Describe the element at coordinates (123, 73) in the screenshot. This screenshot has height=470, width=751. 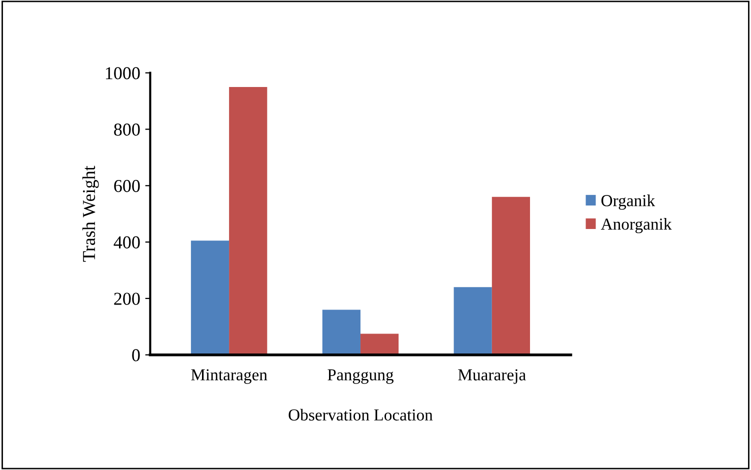
I see `y-tick-label: 1000` at that location.